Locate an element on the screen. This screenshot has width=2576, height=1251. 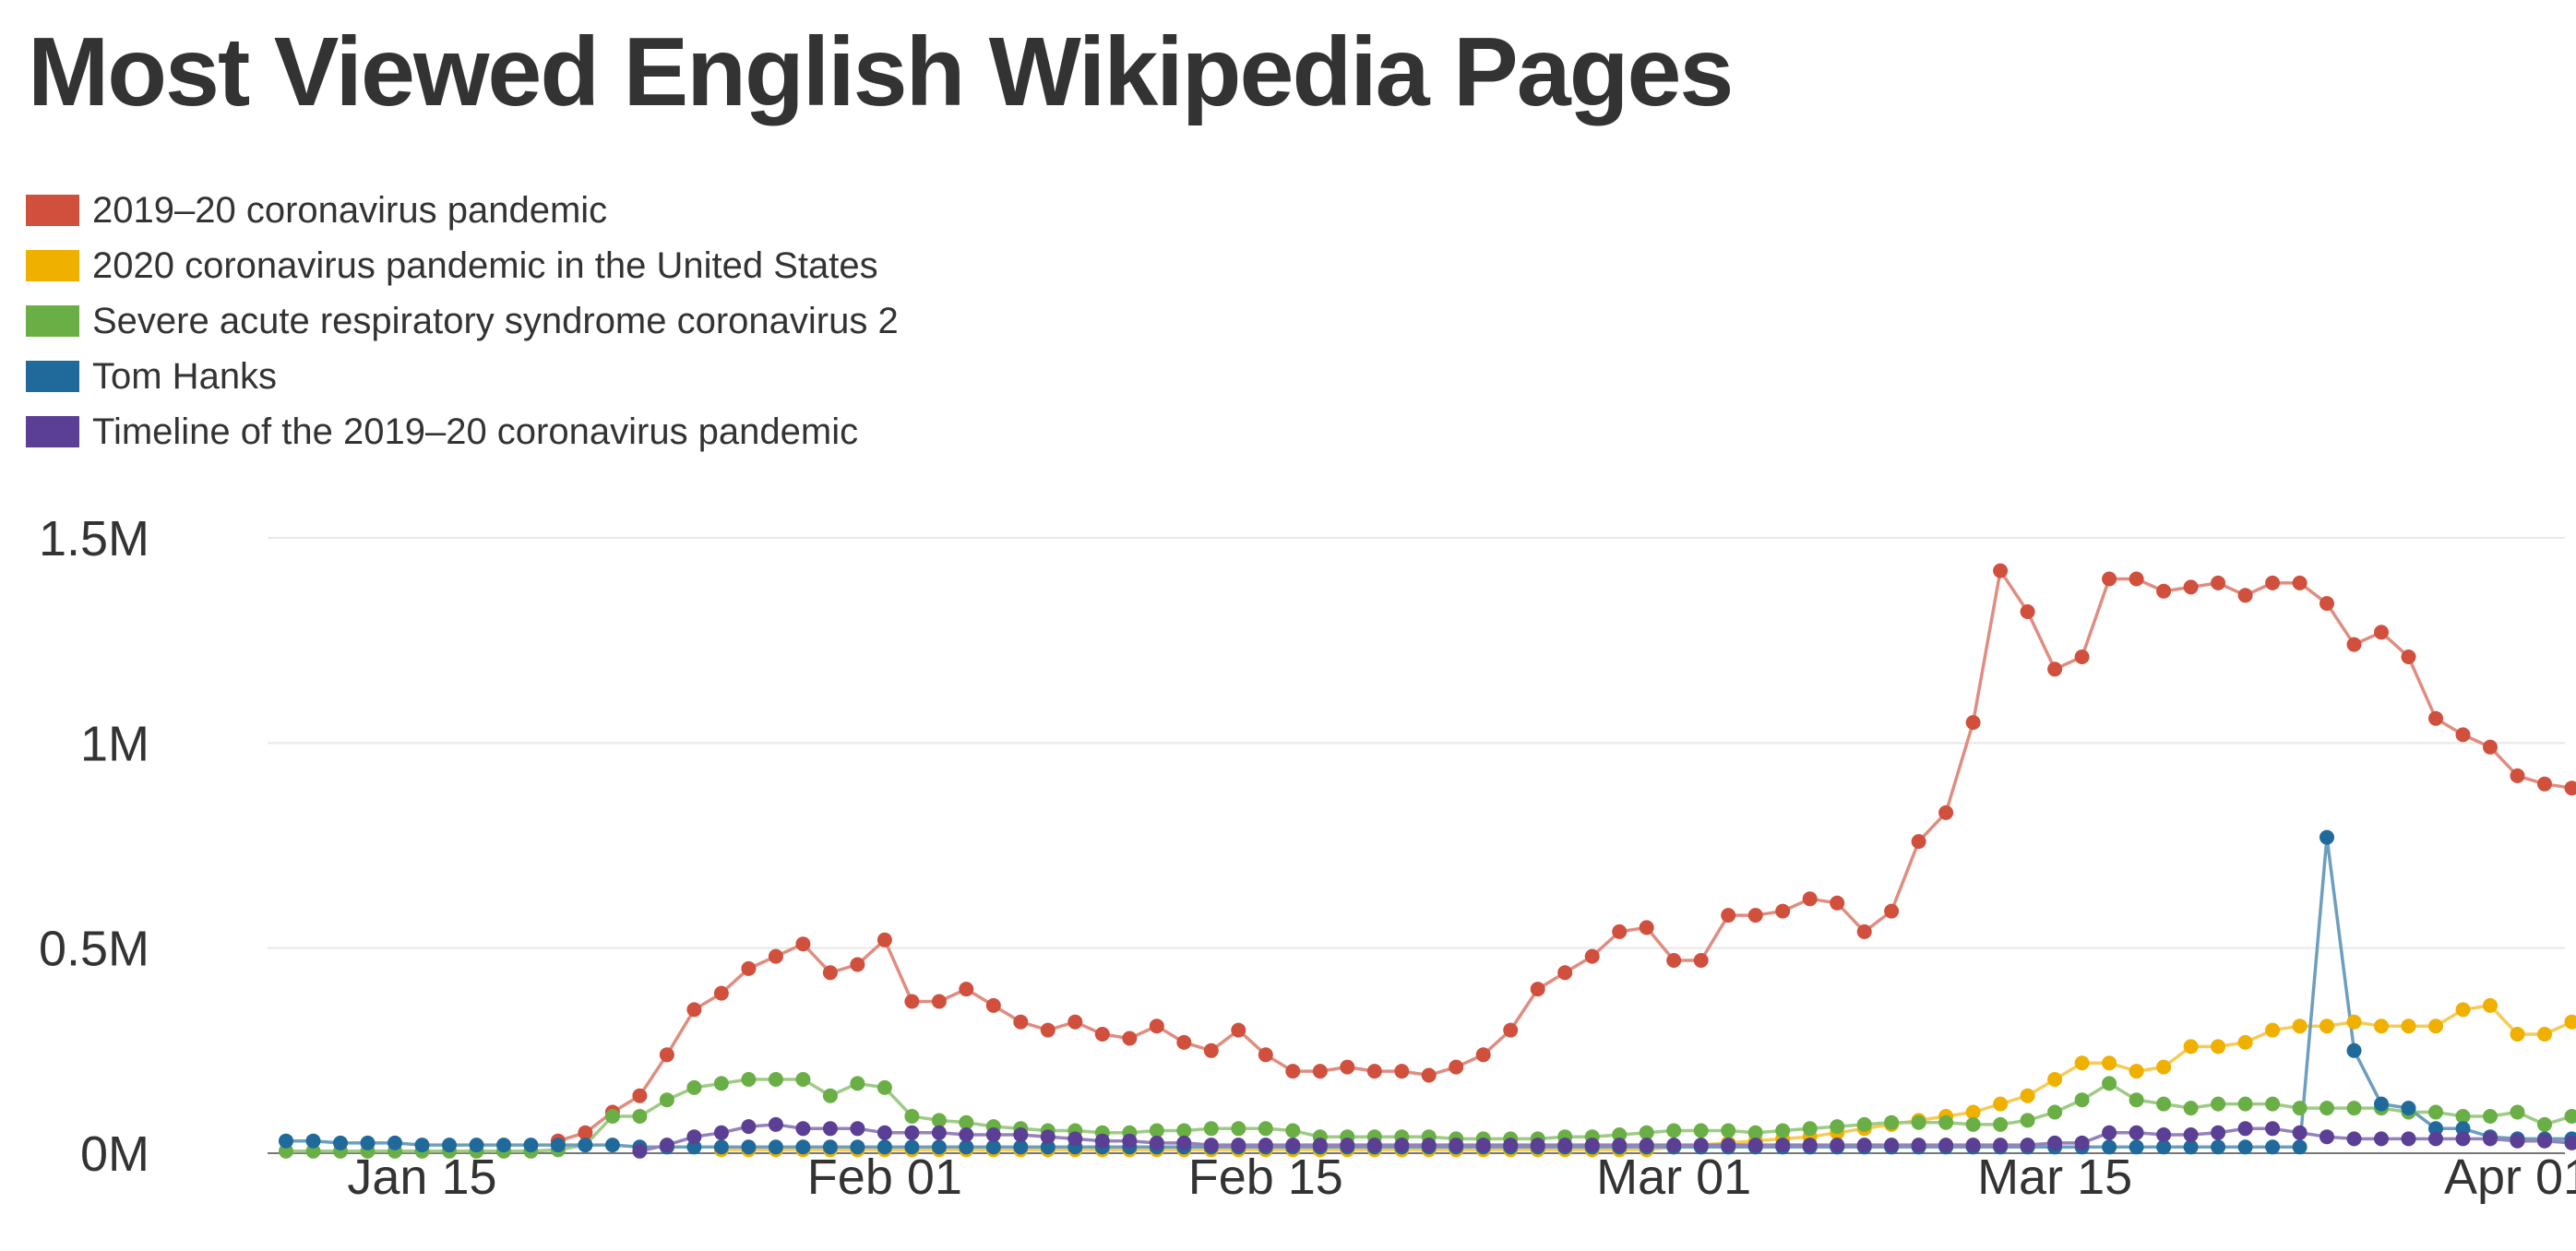
x-tick-label: Mar 15 is located at coordinates (2055, 1177).